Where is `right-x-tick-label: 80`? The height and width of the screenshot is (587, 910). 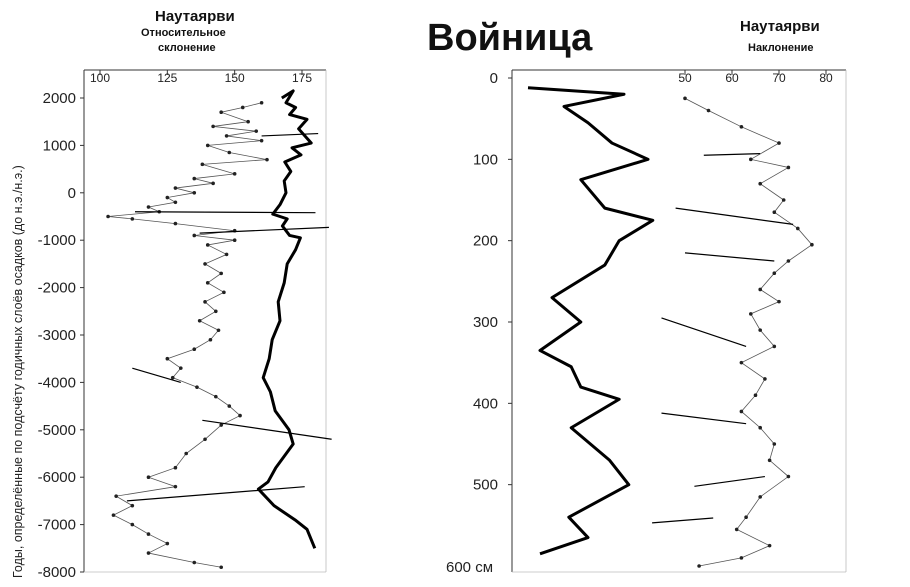
right-x-tick-label: 80 is located at coordinates (826, 78).